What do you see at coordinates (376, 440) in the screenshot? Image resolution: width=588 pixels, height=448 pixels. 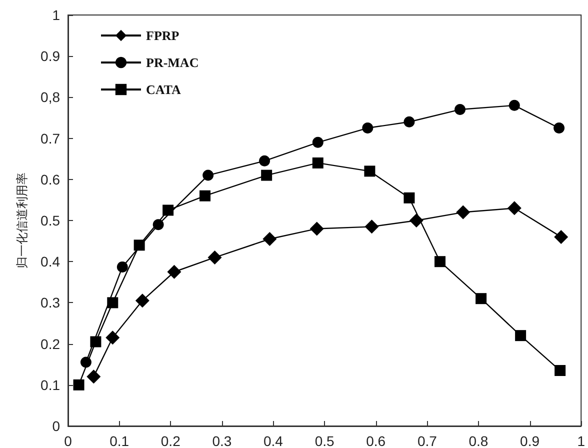 I see `x-tick-label: 0.6` at bounding box center [376, 440].